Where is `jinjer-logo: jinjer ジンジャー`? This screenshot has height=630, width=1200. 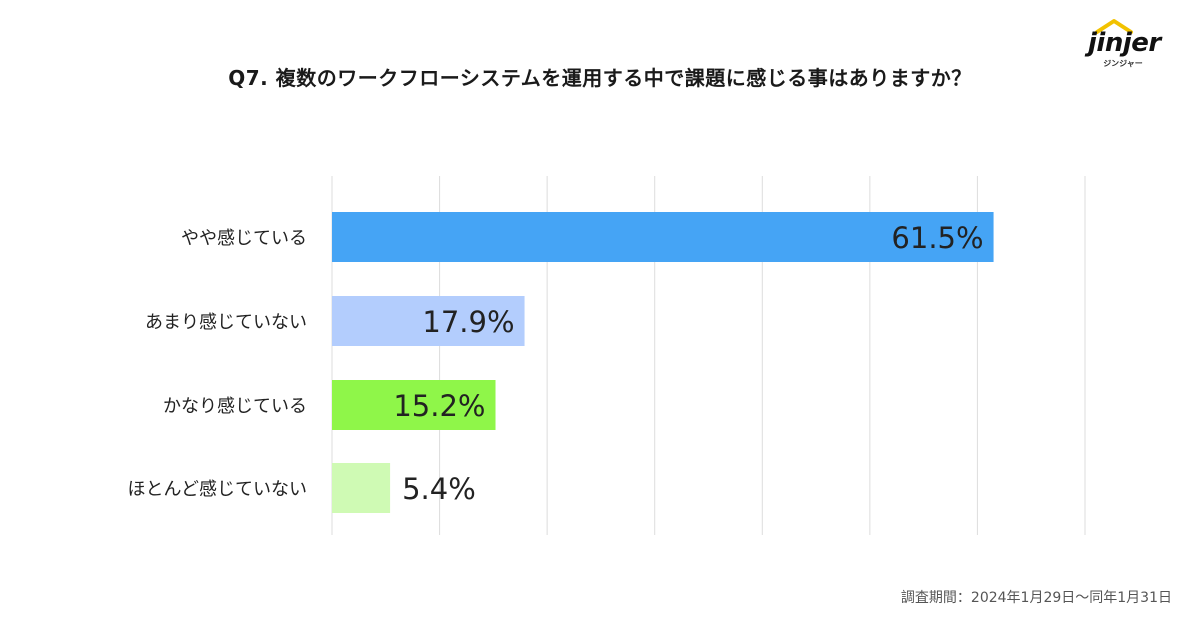
jinjer-logo: jinjer ジンジャー is located at coordinates (1124, 44).